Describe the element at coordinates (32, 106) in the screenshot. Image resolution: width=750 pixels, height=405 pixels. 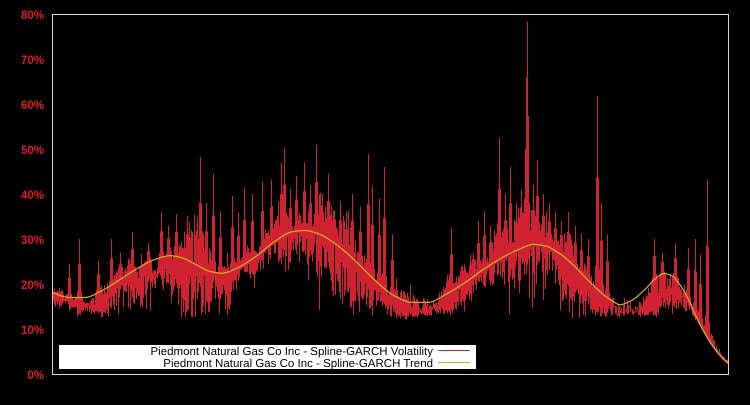
I see `svg-text: 60%` at that location.